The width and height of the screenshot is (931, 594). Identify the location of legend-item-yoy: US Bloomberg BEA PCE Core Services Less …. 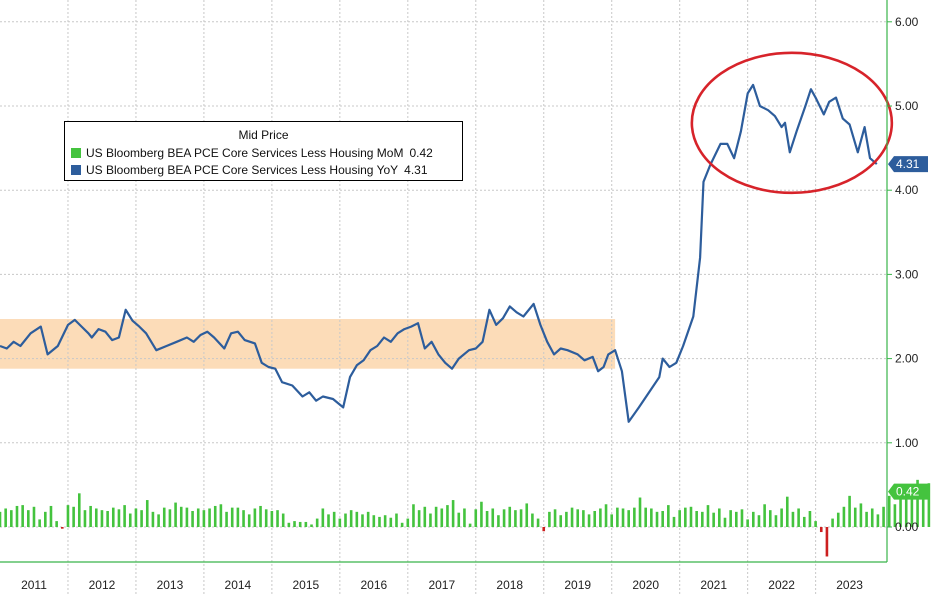
(263, 169).